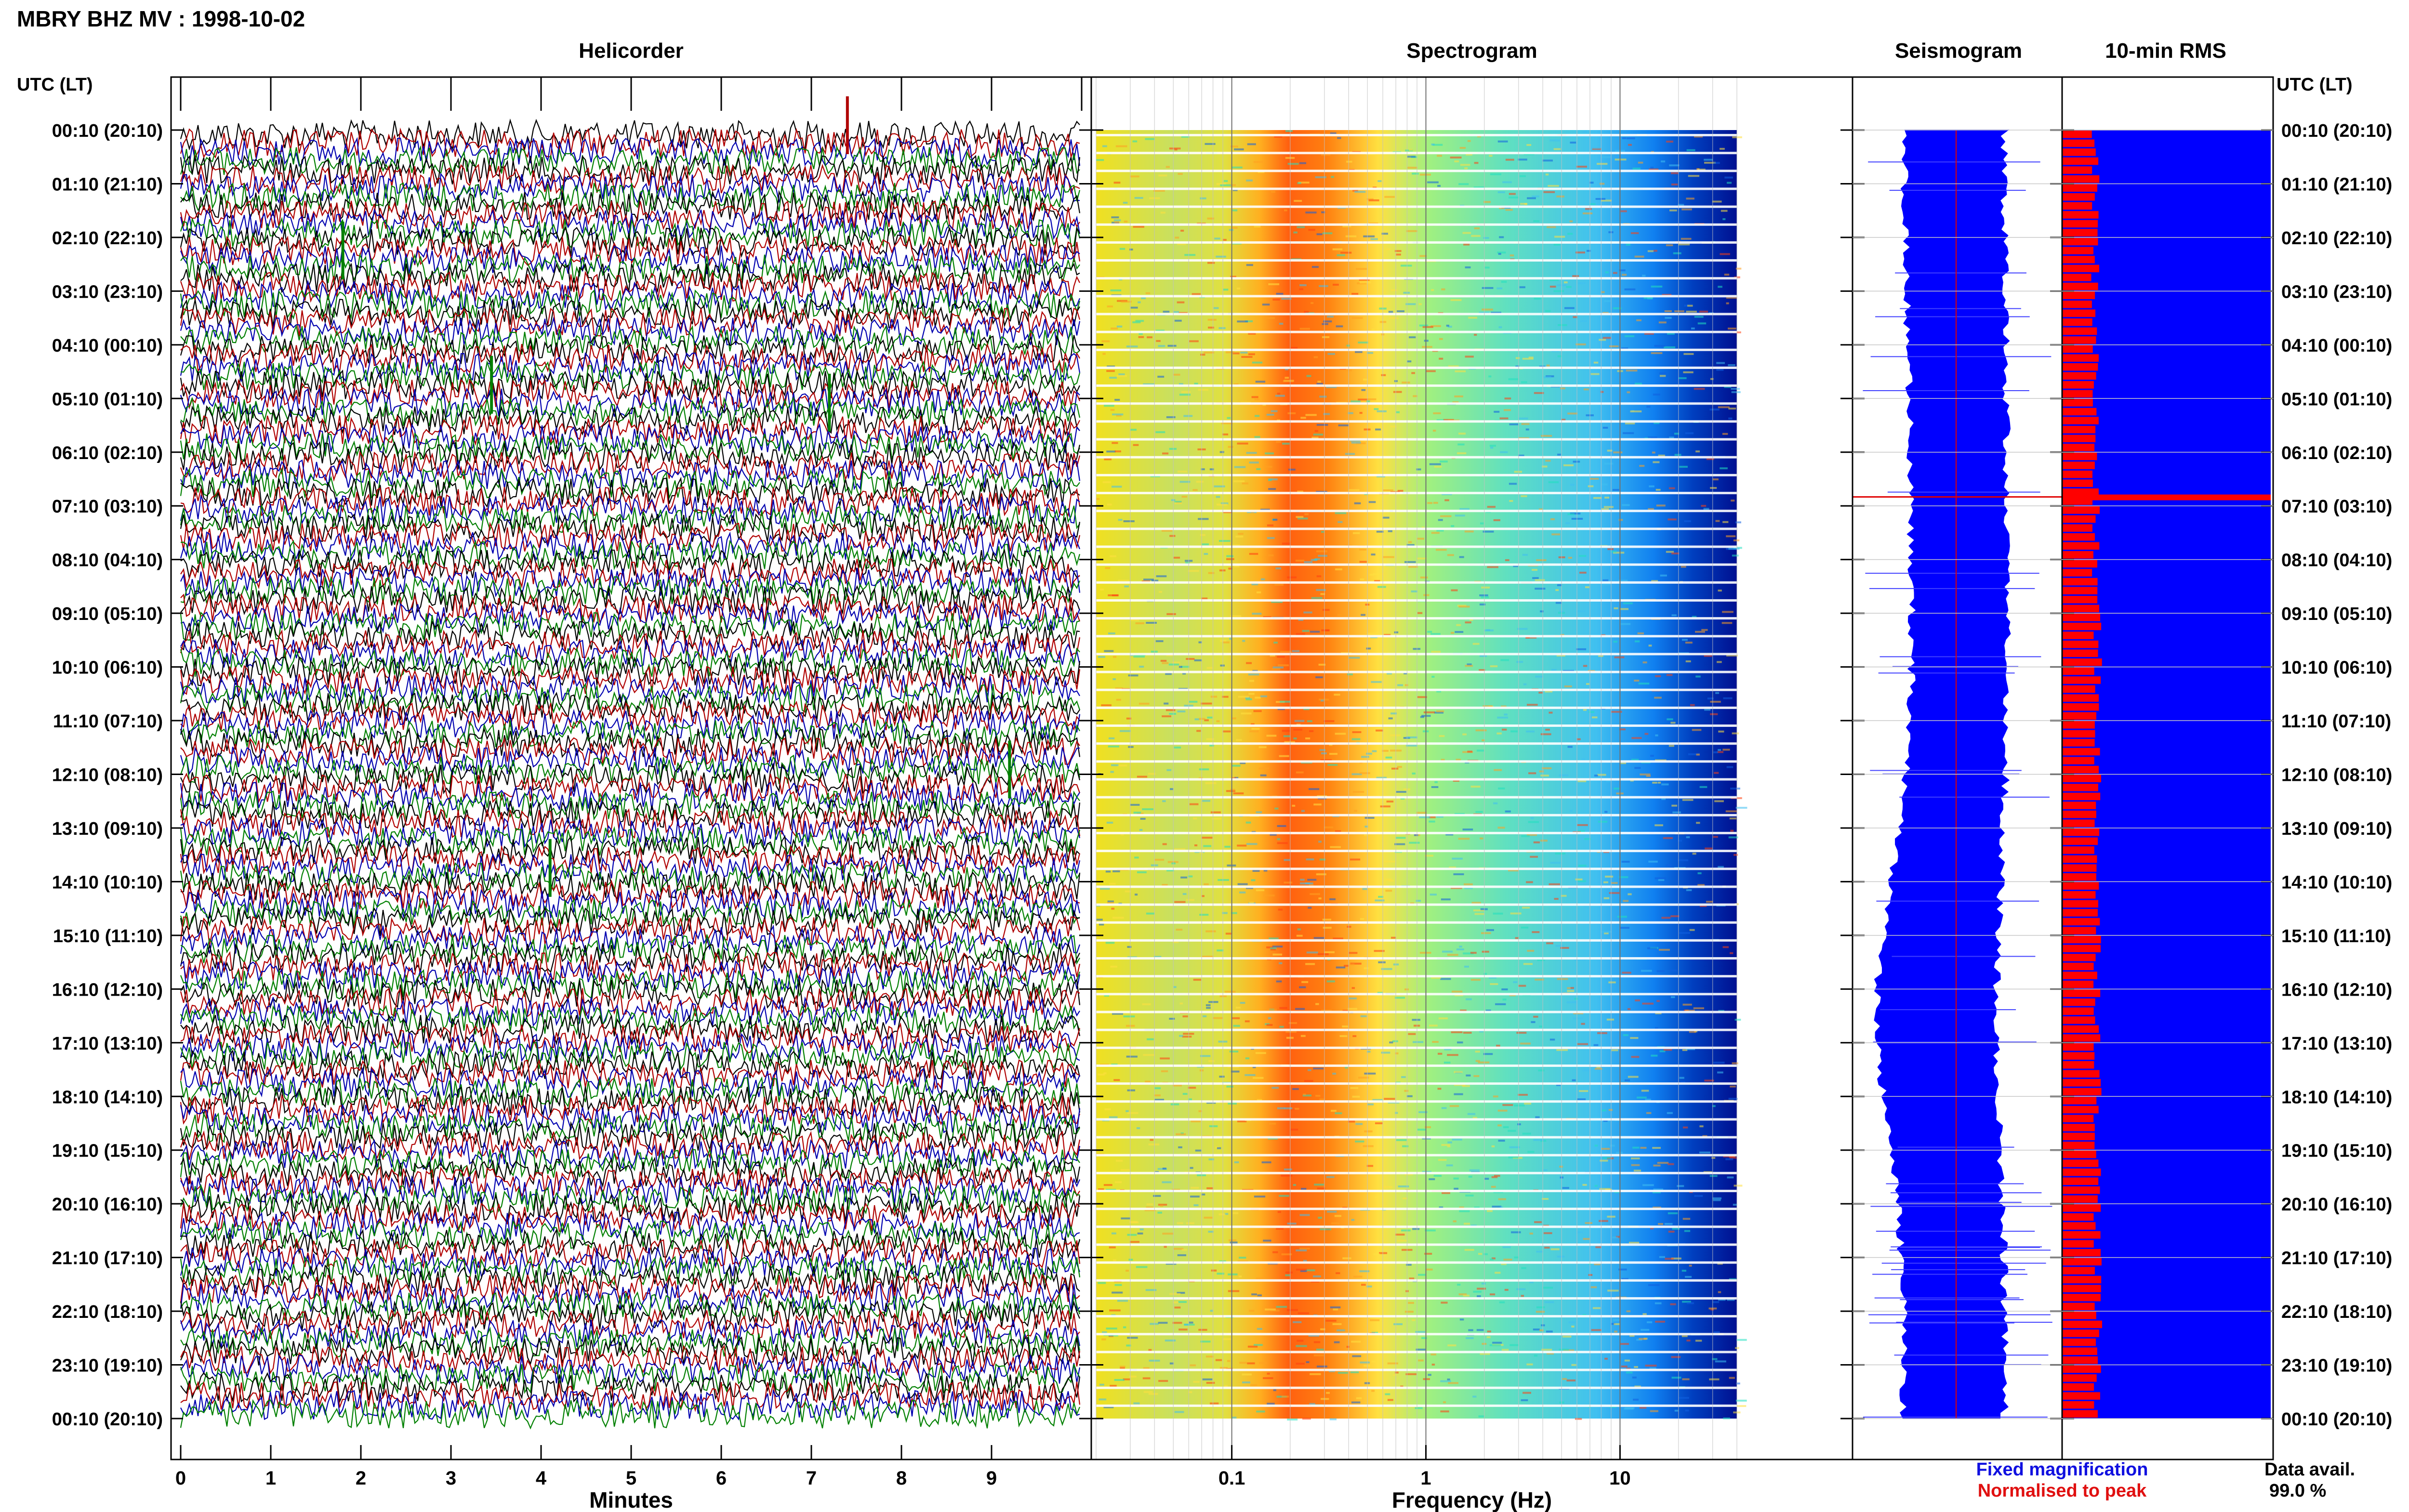  I want to click on time-tick-label-left: 03:10 (23:10), so click(107, 292).